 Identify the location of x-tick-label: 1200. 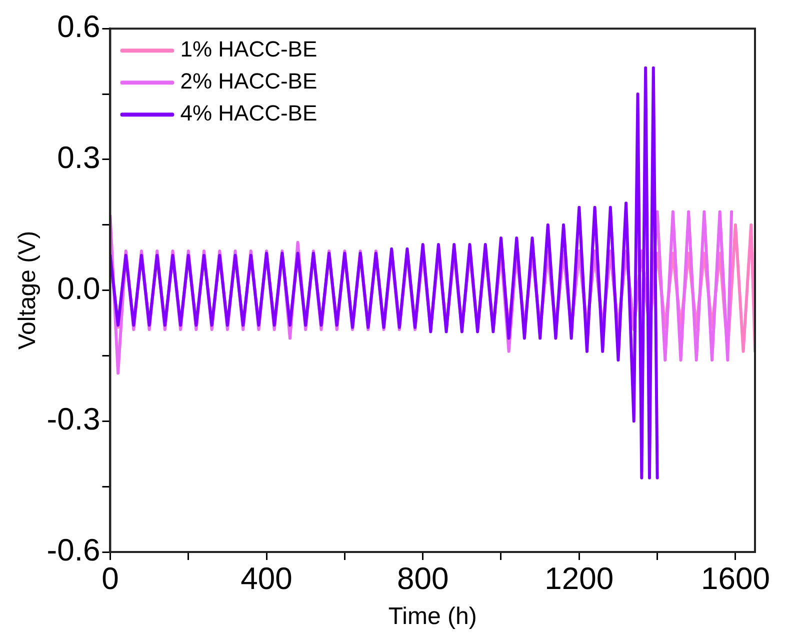
(579, 578).